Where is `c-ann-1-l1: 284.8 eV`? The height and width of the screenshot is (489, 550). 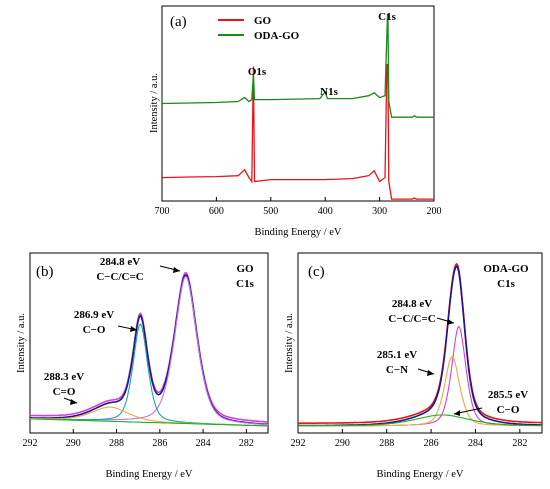 c-ann-1-l1: 284.8 eV is located at coordinates (412, 304).